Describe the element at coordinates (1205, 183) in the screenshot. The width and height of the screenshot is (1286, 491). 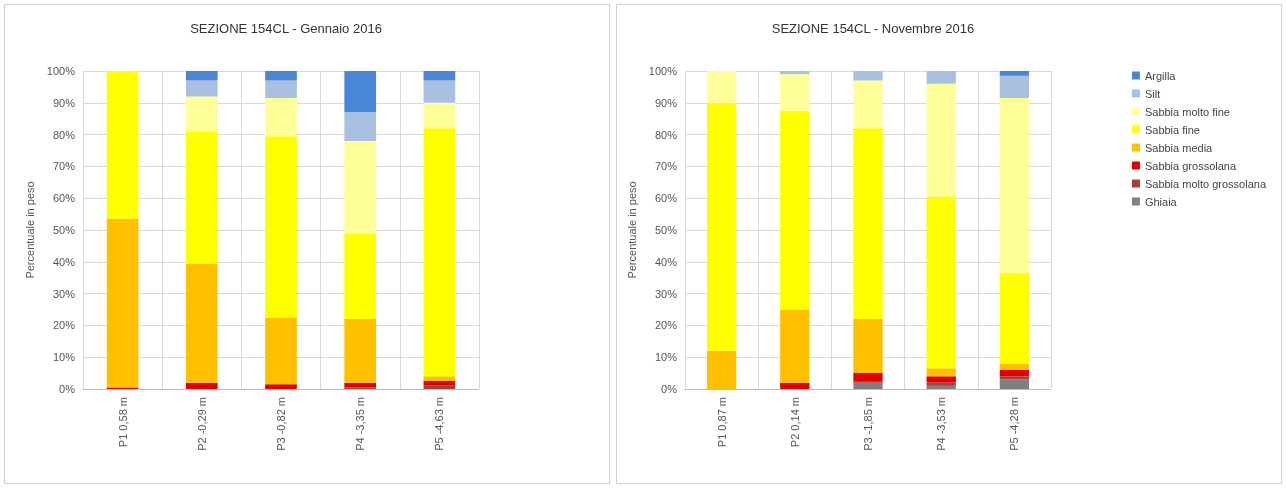
I see `legend-label: Sabbia molto grossolana` at that location.